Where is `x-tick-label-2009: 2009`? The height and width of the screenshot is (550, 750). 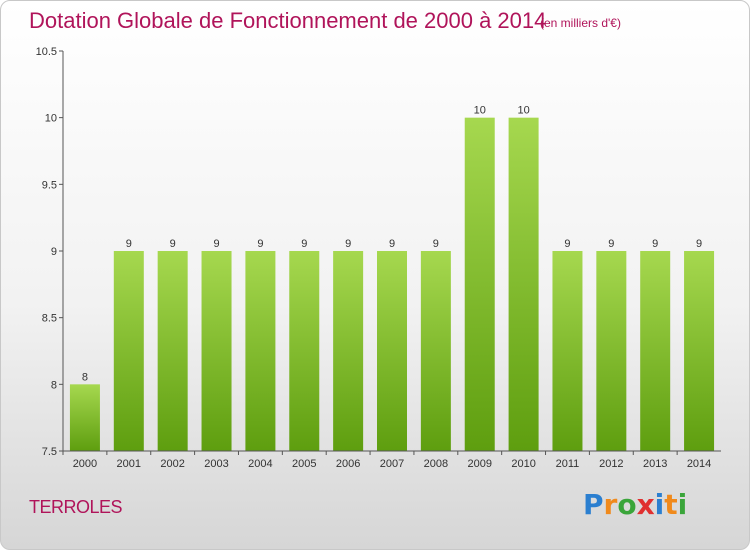 x-tick-label-2009: 2009 is located at coordinates (479, 464).